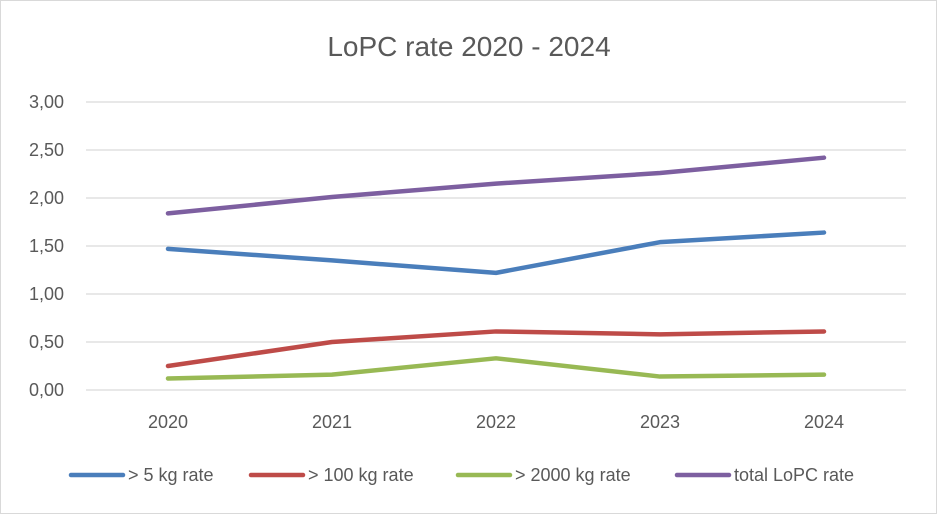  Describe the element at coordinates (46, 150) in the screenshot. I see `y-tick-label: 2,50` at that location.